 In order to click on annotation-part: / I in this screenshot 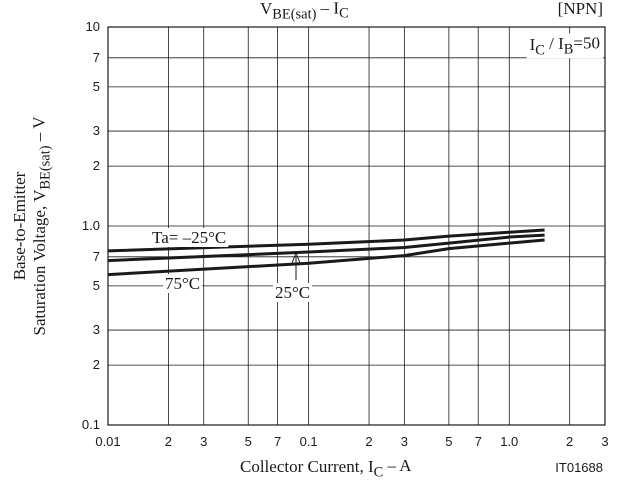, I will do `click(554, 43)`.